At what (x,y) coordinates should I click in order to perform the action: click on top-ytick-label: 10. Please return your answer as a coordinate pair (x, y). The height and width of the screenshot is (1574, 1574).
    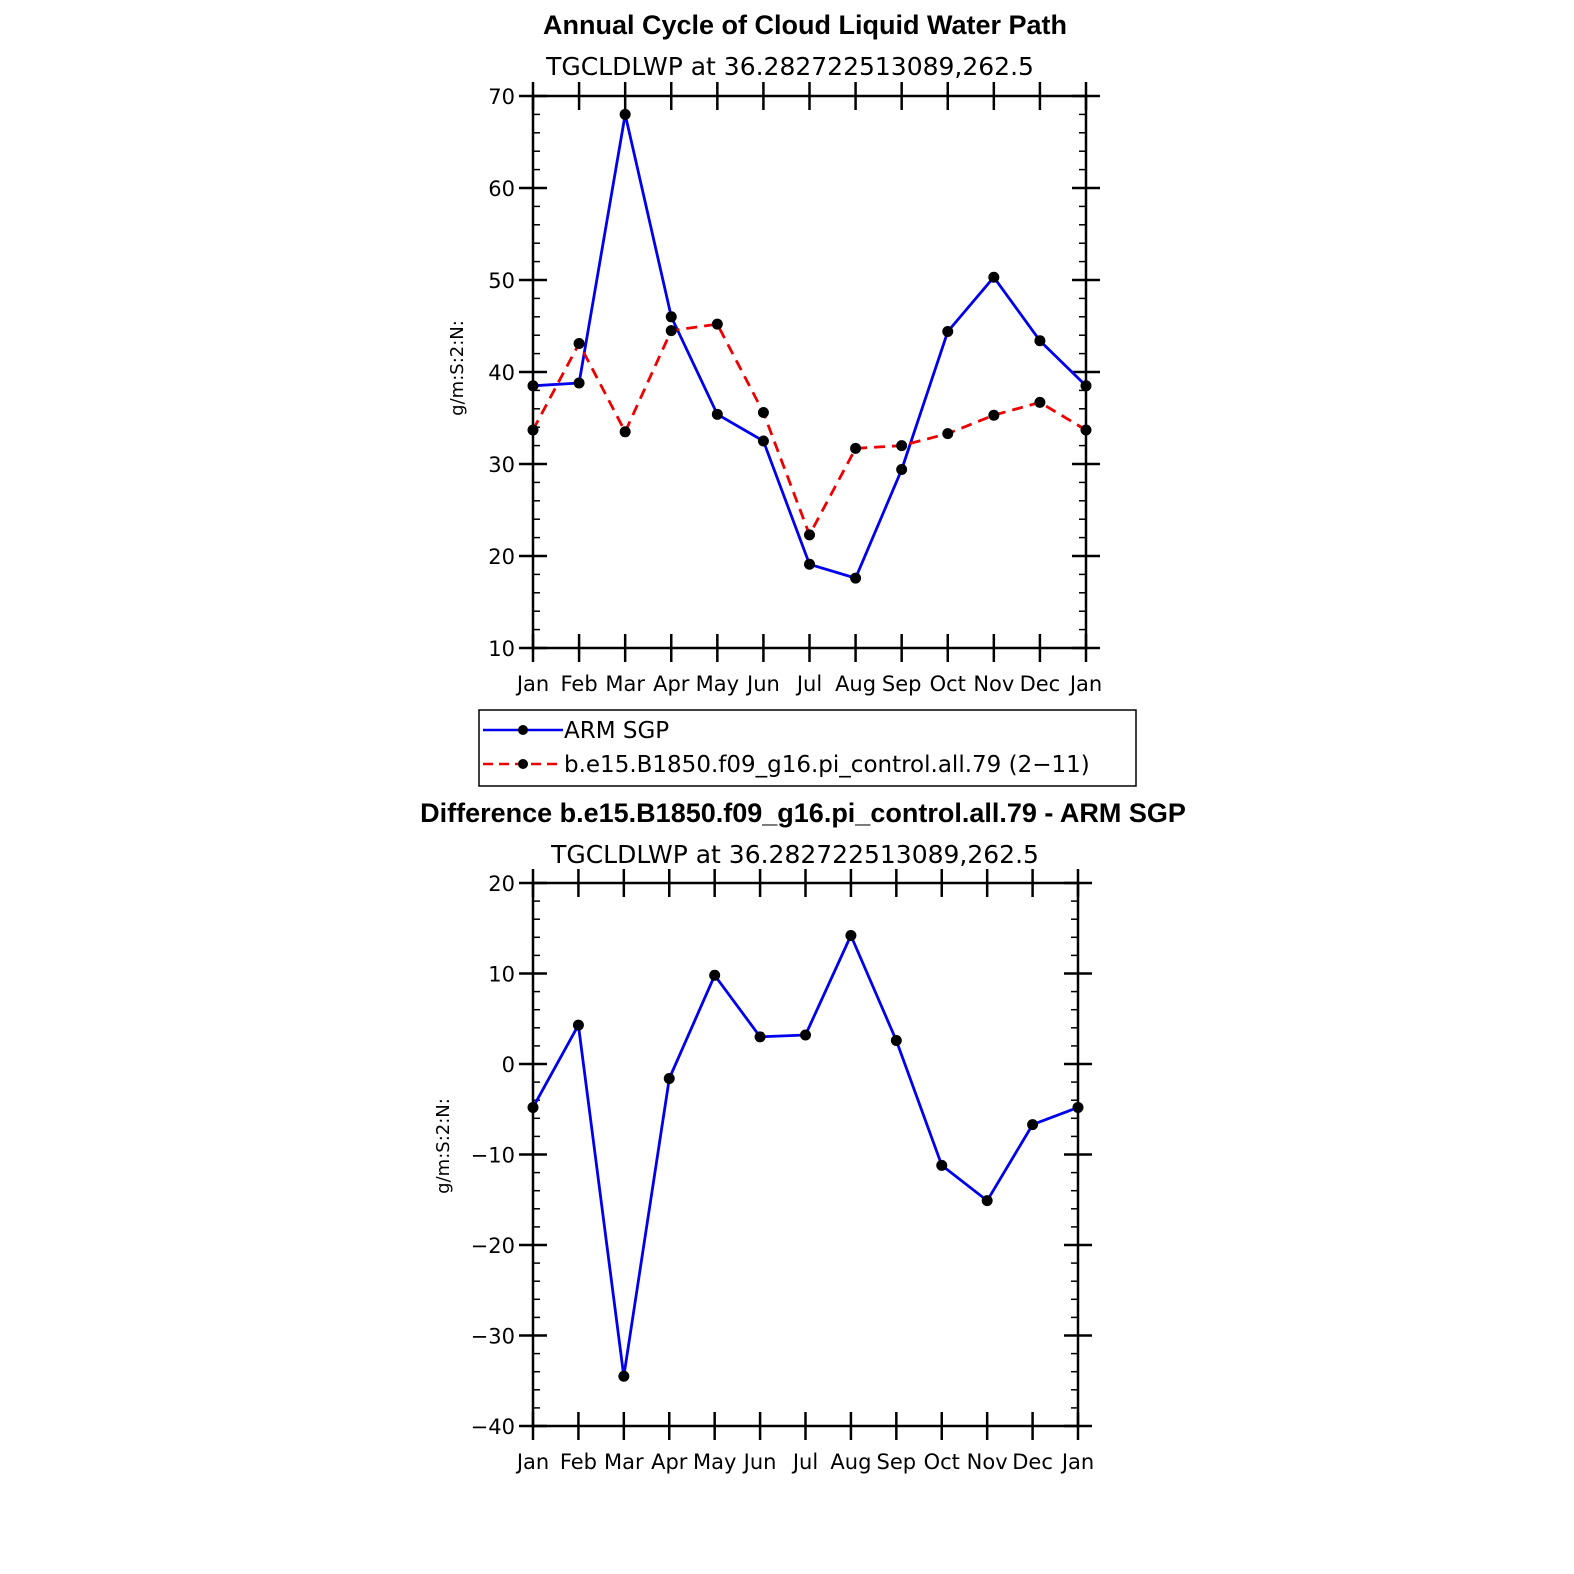
    Looking at the image, I should click on (501, 649).